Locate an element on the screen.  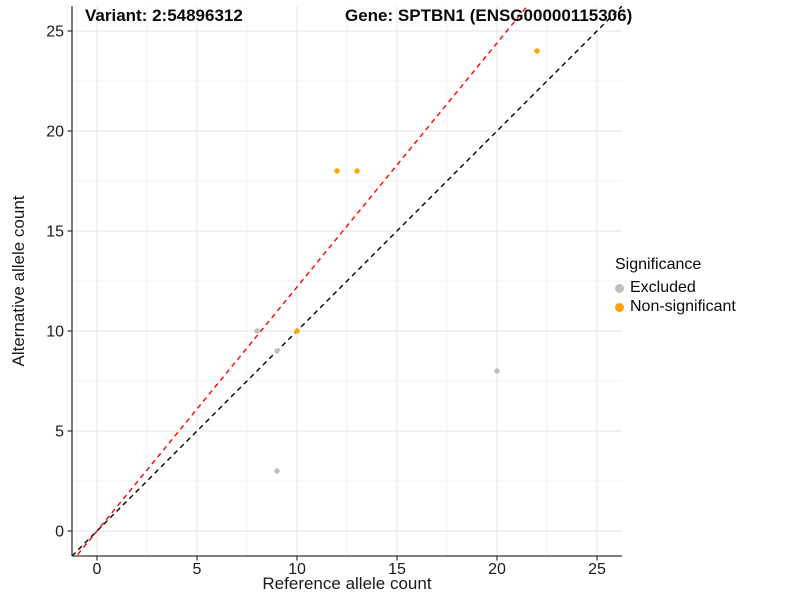
y-tick-label: 0 is located at coordinates (59, 532).